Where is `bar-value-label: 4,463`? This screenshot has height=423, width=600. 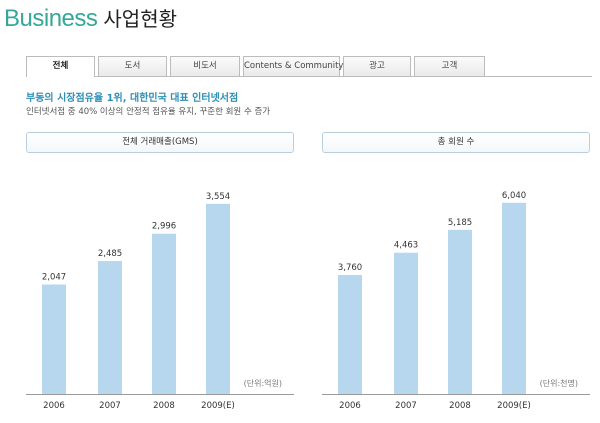 bar-value-label: 4,463 is located at coordinates (406, 246).